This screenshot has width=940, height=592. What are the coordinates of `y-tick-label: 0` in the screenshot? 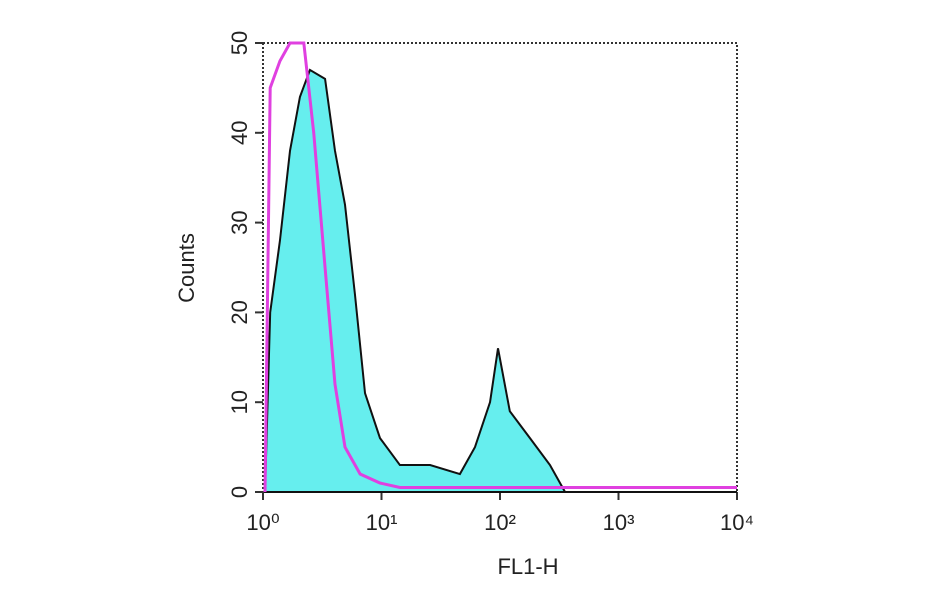 It's located at (239, 492).